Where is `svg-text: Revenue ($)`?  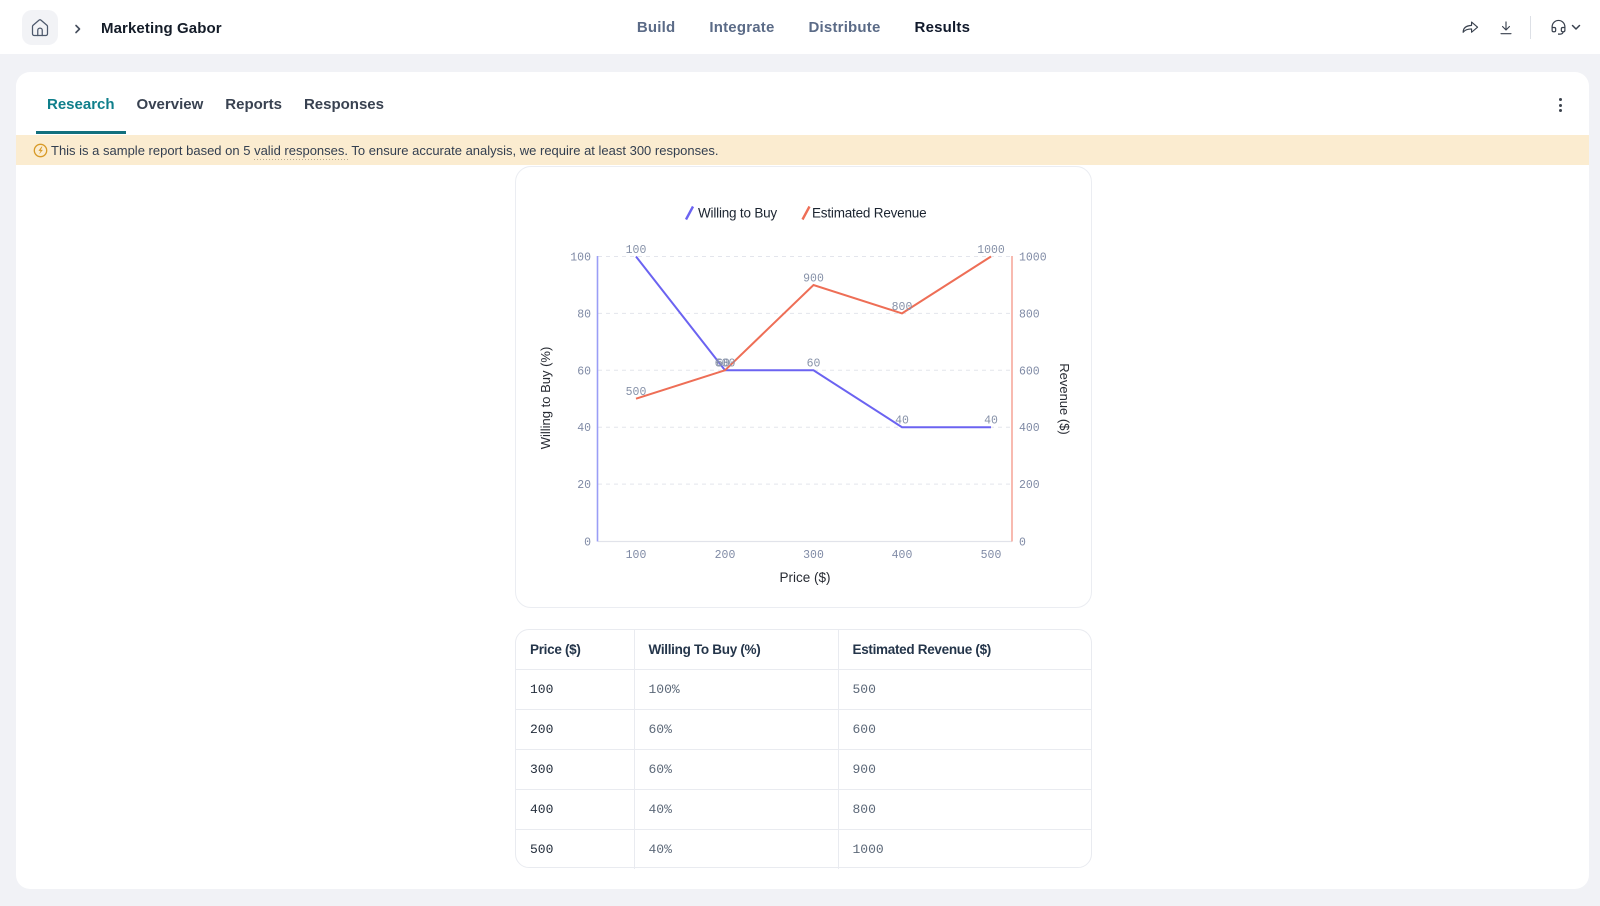 svg-text: Revenue ($) is located at coordinates (1064, 399).